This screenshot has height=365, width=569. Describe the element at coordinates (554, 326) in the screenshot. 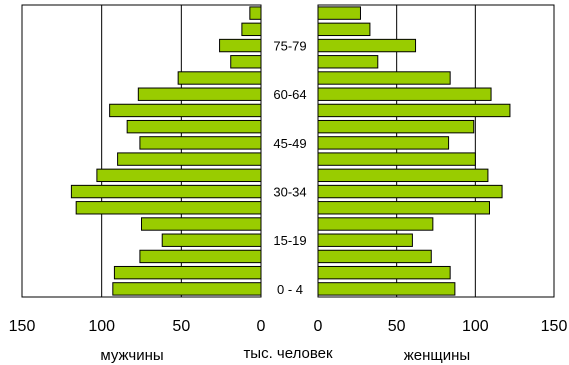

I see `female-tick-label: 150` at that location.